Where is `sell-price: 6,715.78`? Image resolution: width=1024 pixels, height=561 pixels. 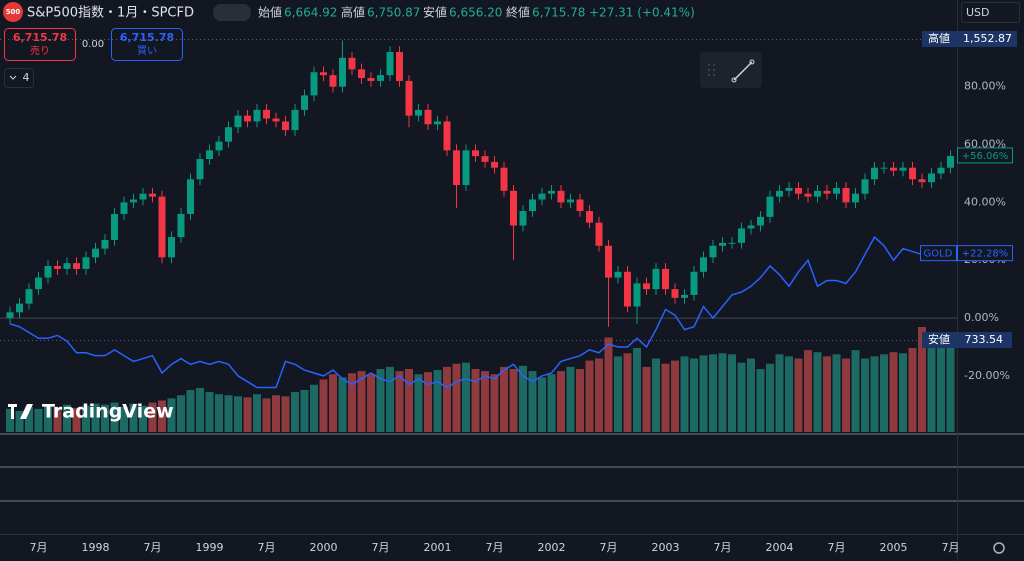
sell-price: 6,715.78 is located at coordinates (40, 37).